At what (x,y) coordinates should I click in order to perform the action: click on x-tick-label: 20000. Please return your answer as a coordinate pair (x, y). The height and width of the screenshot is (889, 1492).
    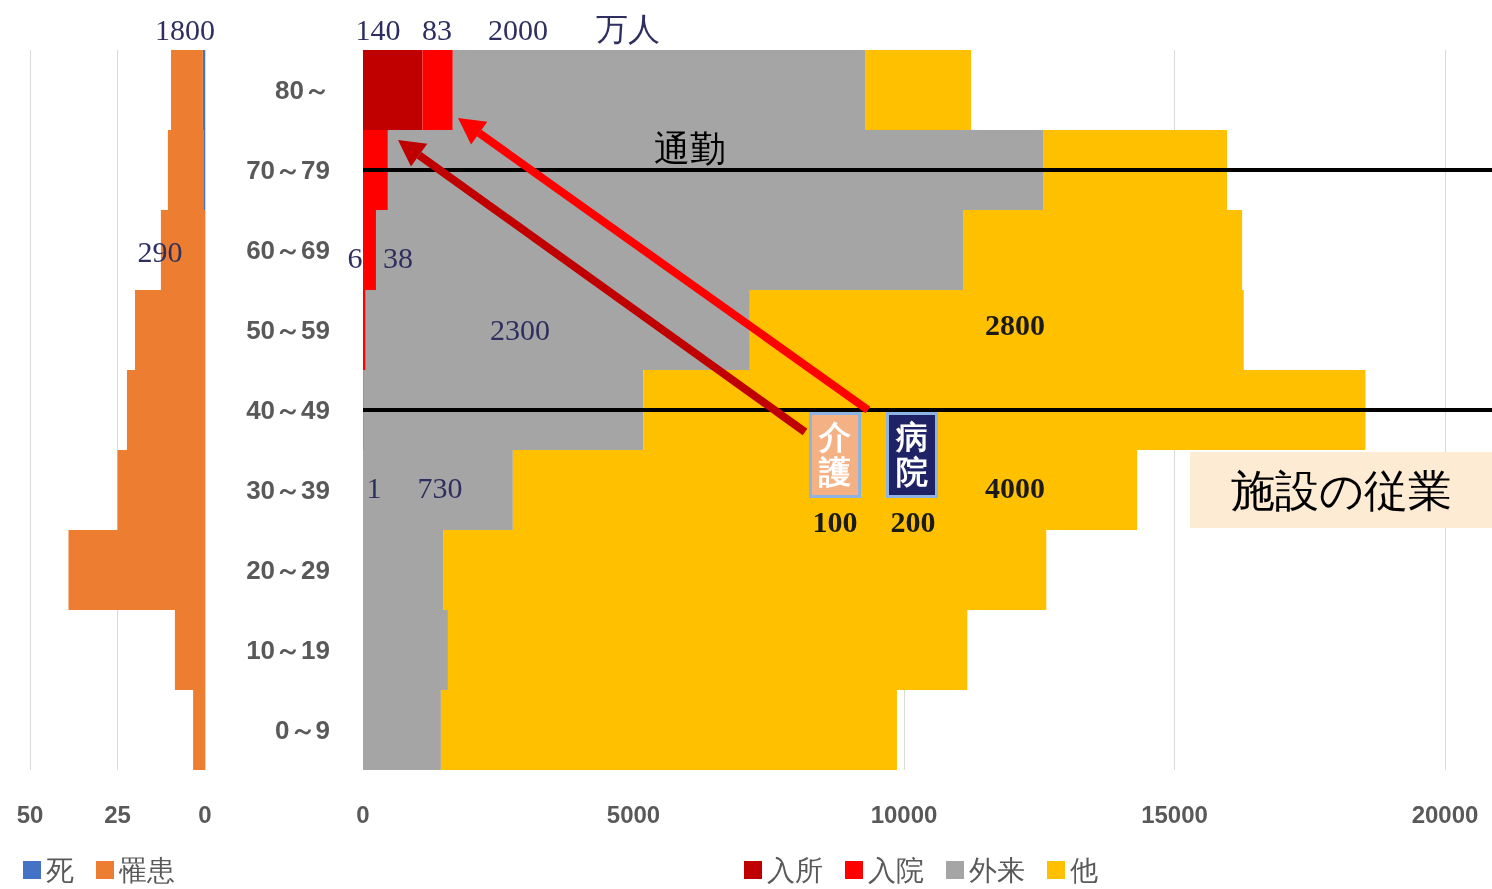
    Looking at the image, I should click on (1445, 814).